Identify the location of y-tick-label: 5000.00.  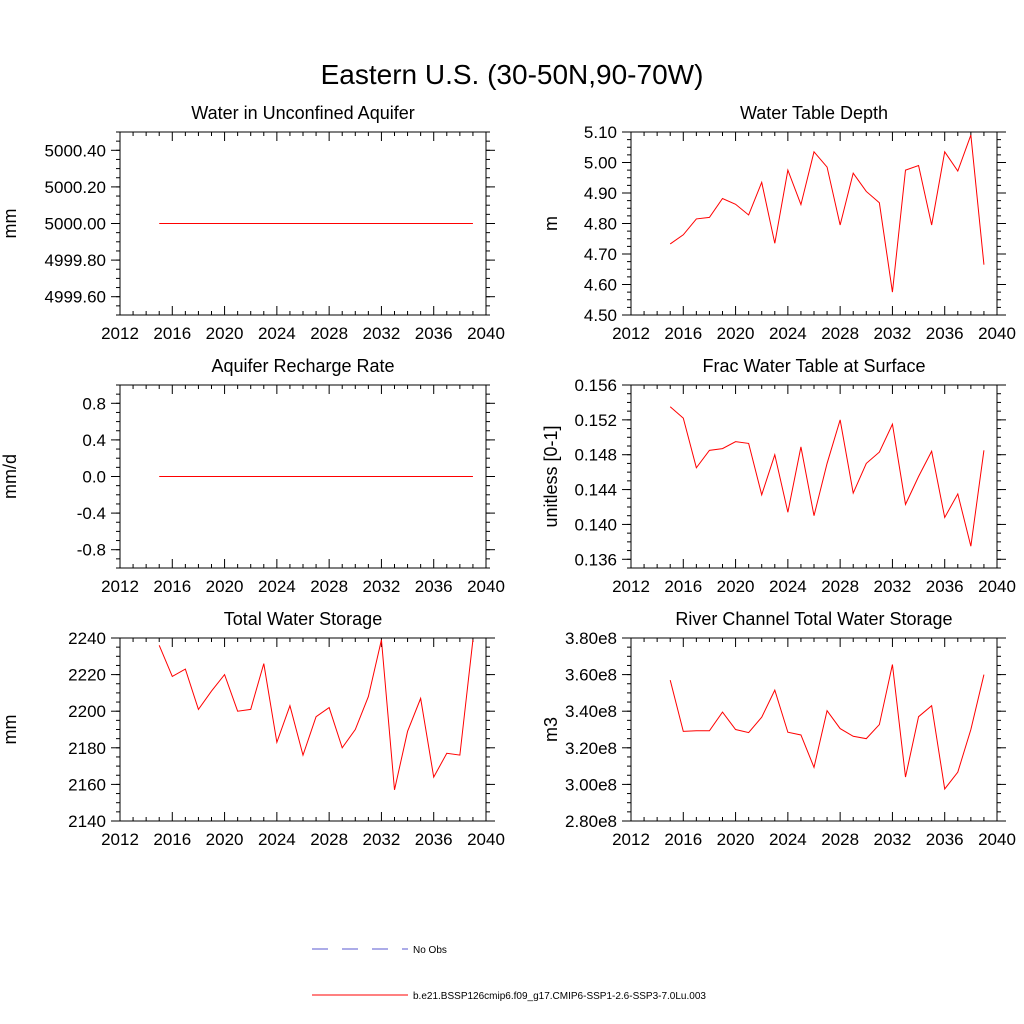
(75, 224).